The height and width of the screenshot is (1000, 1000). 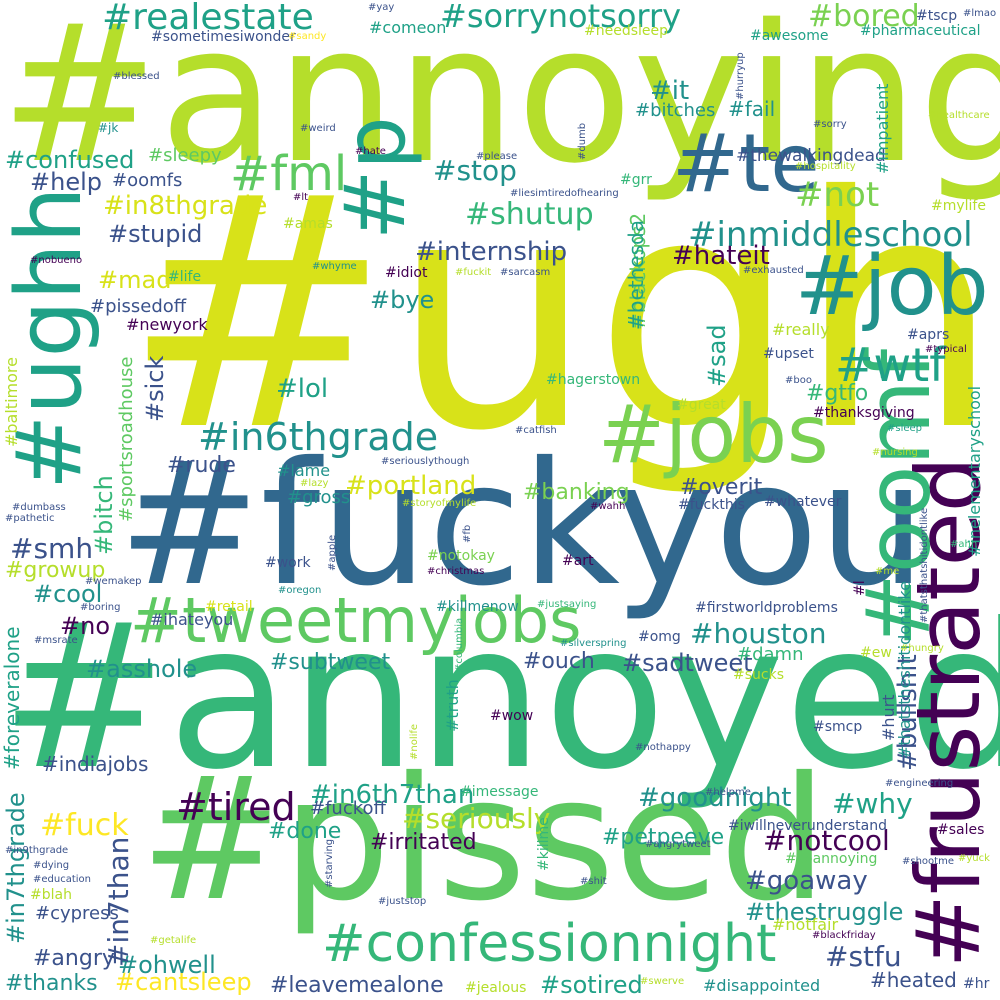 What do you see at coordinates (51, 865) in the screenshot?
I see `hashtag-dying: #dying` at bounding box center [51, 865].